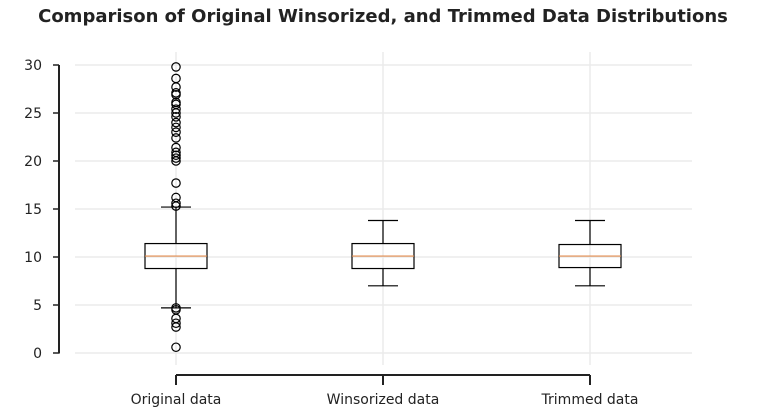 Image resolution: width=766 pixels, height=417 pixels. Describe the element at coordinates (33, 162) in the screenshot. I see `y-tick-label: 20` at that location.